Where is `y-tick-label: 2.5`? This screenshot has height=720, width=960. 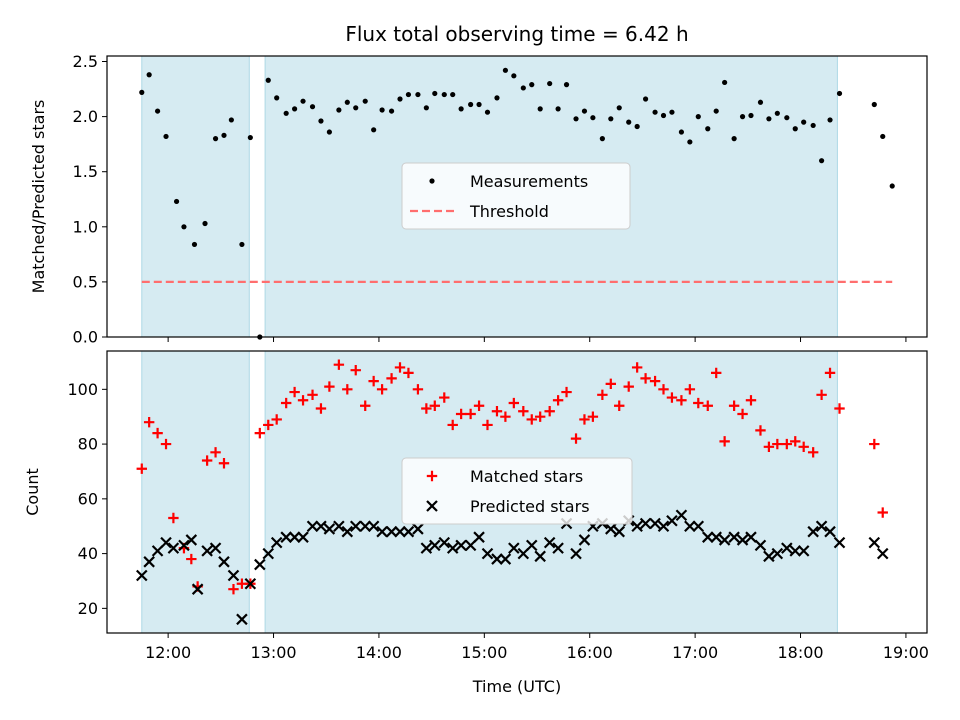 y-tick-label: 2.5 is located at coordinates (85, 61).